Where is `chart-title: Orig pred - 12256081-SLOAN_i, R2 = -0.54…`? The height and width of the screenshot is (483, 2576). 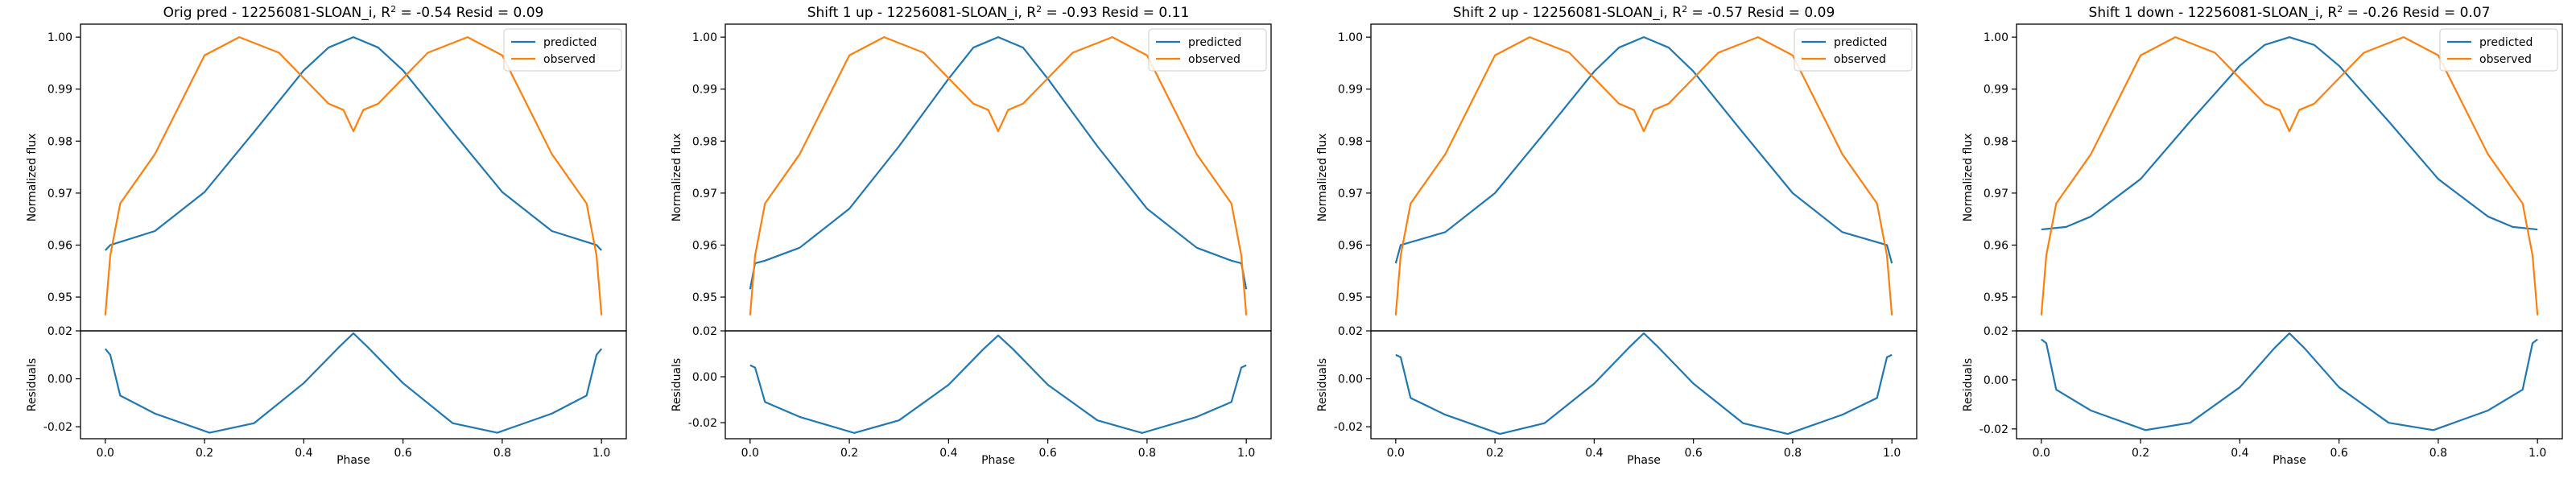
chart-title: Orig pred - 12256081-SLOAN_i, R2 = -0.54… is located at coordinates (353, 13).